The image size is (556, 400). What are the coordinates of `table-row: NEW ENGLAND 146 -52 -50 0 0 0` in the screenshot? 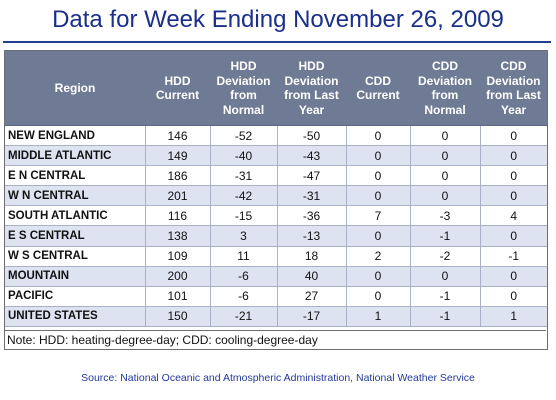 It's located at (276, 136).